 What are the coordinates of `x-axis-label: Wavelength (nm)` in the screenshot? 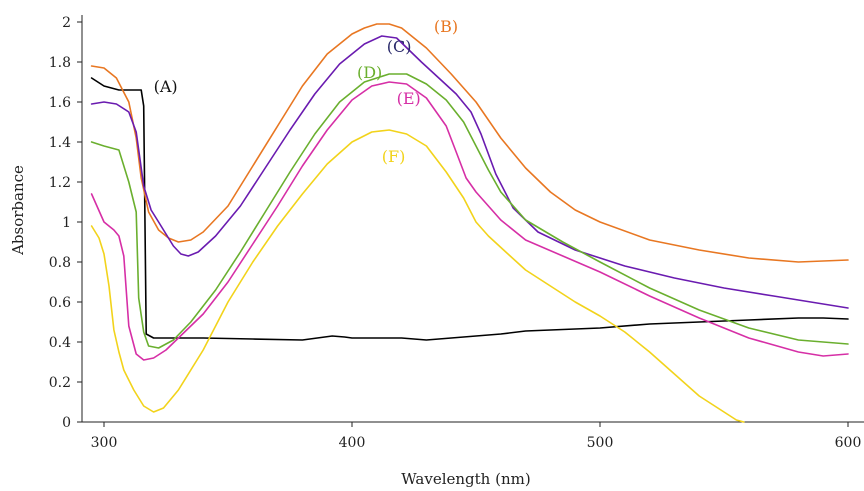 It's located at (465, 479).